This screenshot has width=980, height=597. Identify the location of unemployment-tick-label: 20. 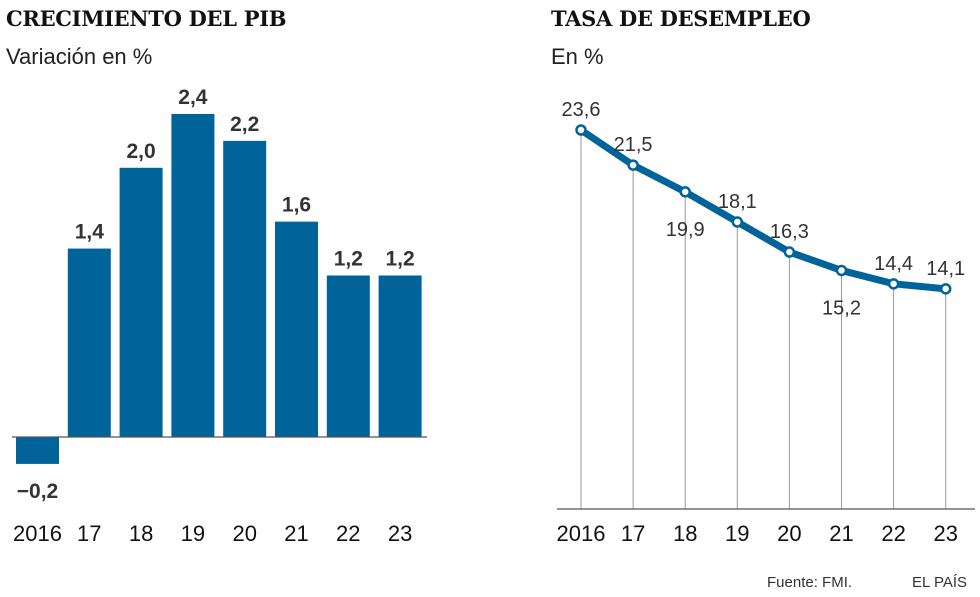
(789, 533).